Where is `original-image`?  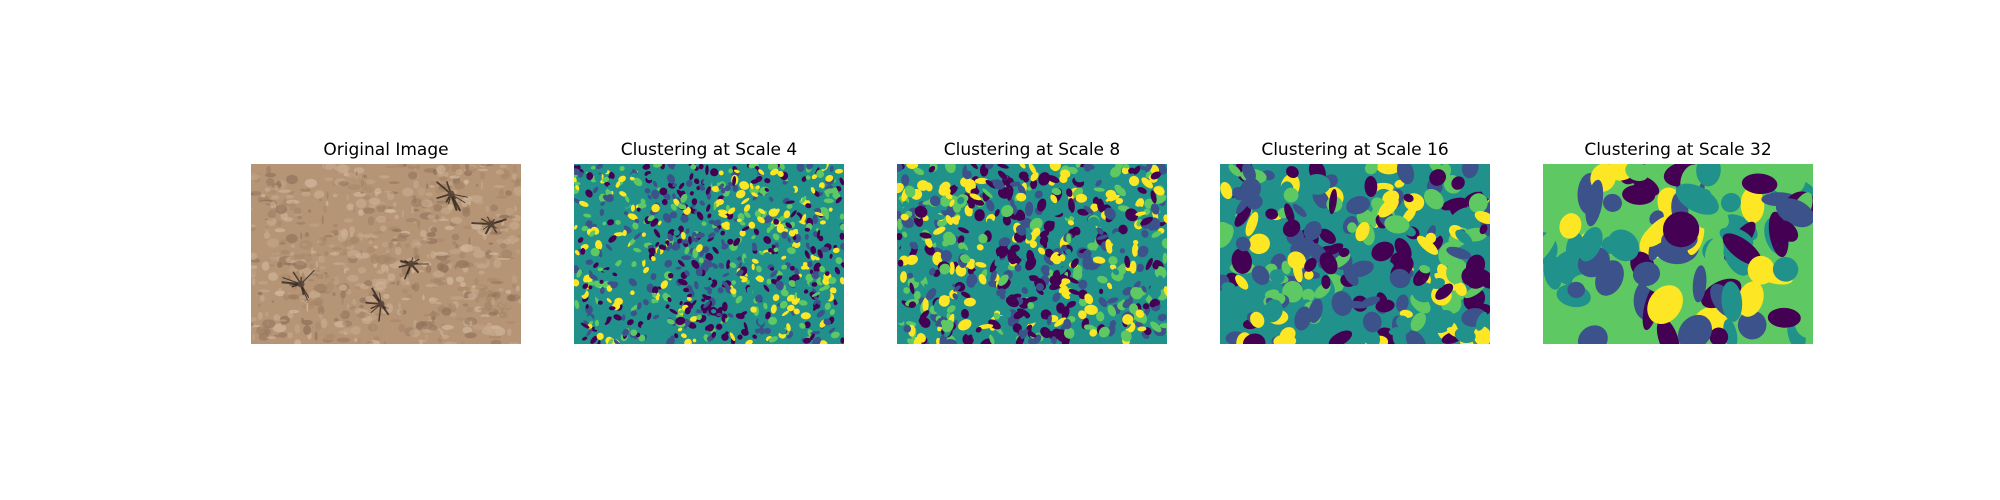
original-image is located at coordinates (386, 254).